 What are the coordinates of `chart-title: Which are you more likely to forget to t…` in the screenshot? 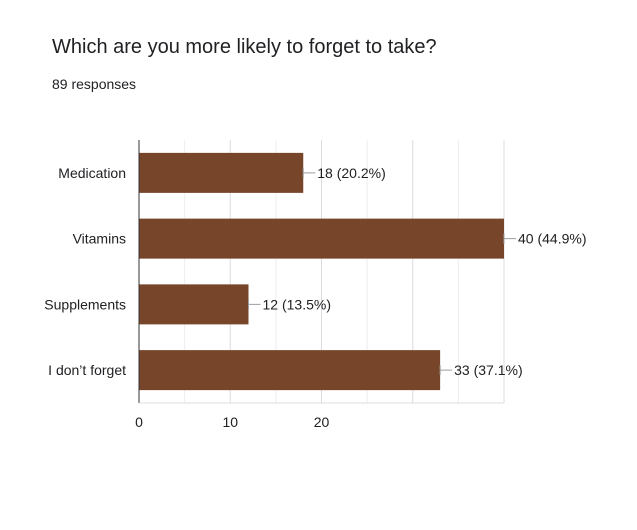 It's located at (244, 47).